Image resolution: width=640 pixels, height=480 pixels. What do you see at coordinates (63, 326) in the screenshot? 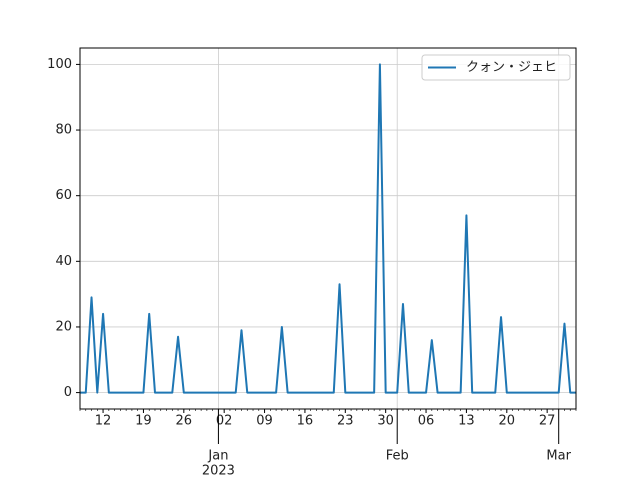
I see `y-tick-label: 20` at bounding box center [63, 326].